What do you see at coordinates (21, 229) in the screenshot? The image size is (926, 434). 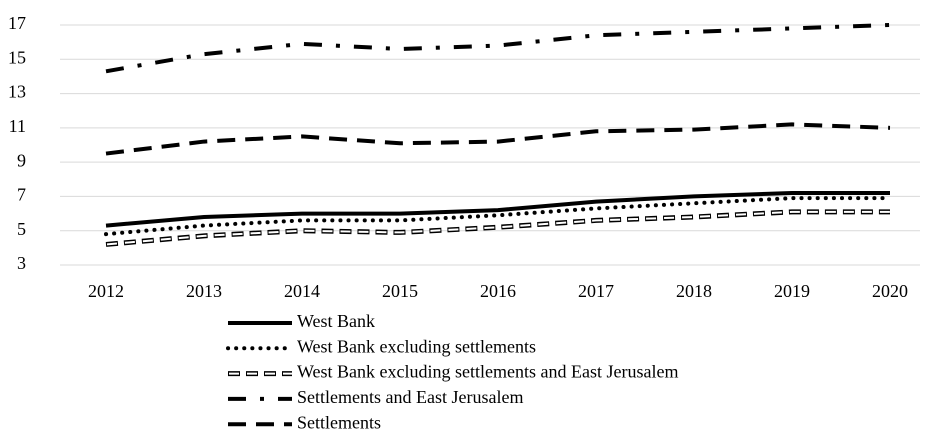 I see `y-tick-label: 5` at bounding box center [21, 229].